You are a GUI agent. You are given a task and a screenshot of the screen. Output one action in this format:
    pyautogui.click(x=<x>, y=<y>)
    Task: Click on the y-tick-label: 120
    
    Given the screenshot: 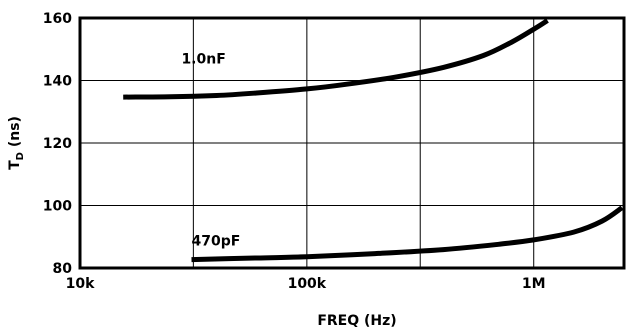 What is the action you would take?
    pyautogui.click(x=57, y=144)
    